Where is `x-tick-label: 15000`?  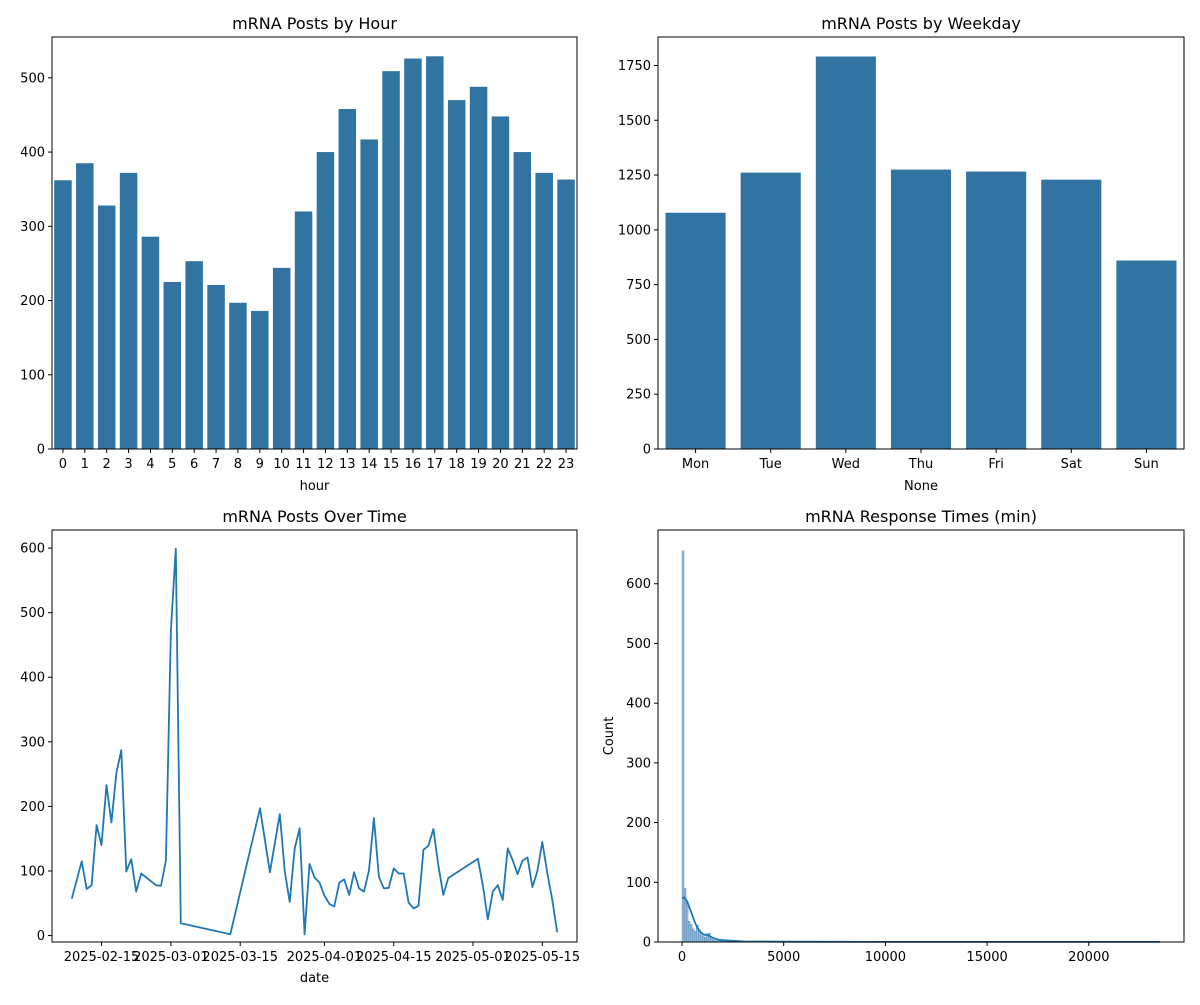
x-tick-label: 15000 is located at coordinates (986, 957).